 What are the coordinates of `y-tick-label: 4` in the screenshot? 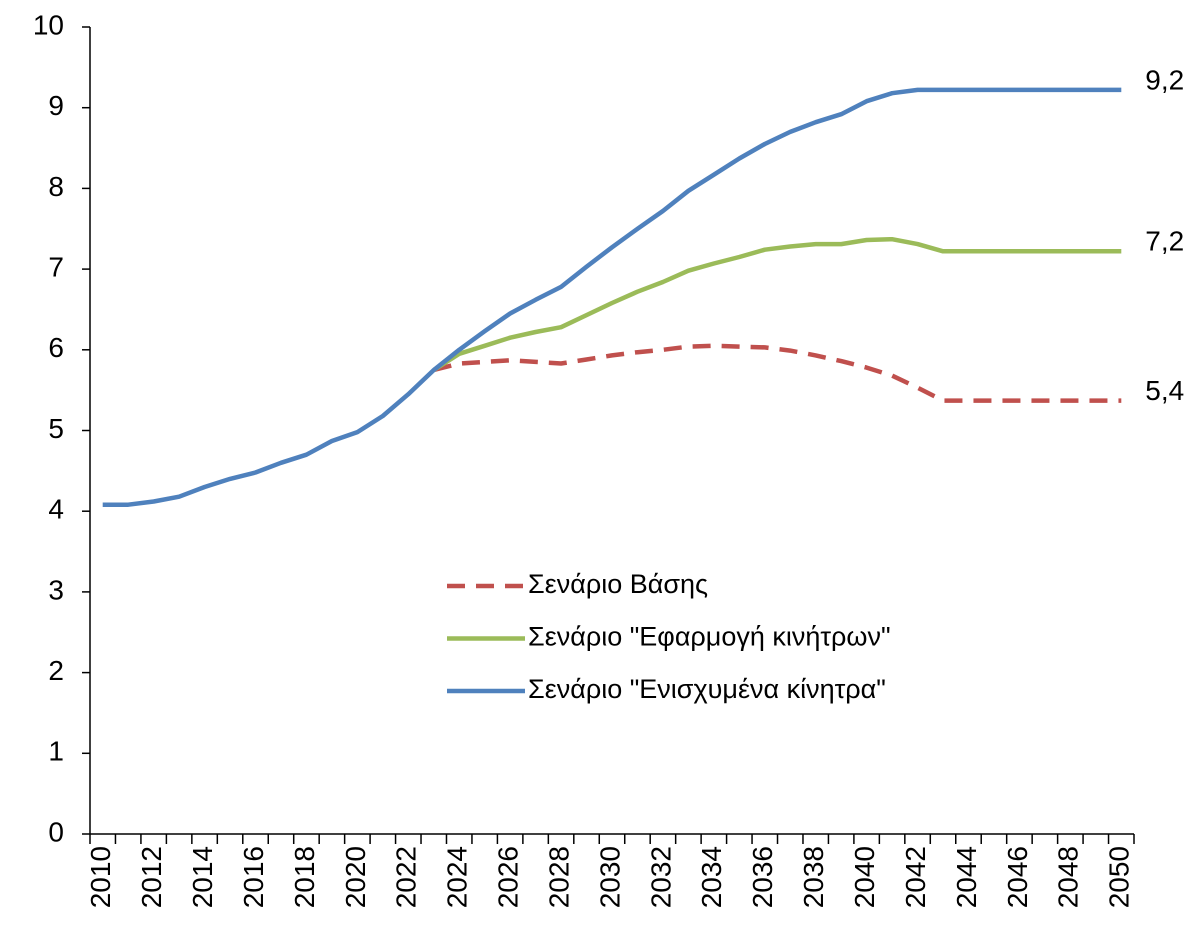 It's located at (56, 509).